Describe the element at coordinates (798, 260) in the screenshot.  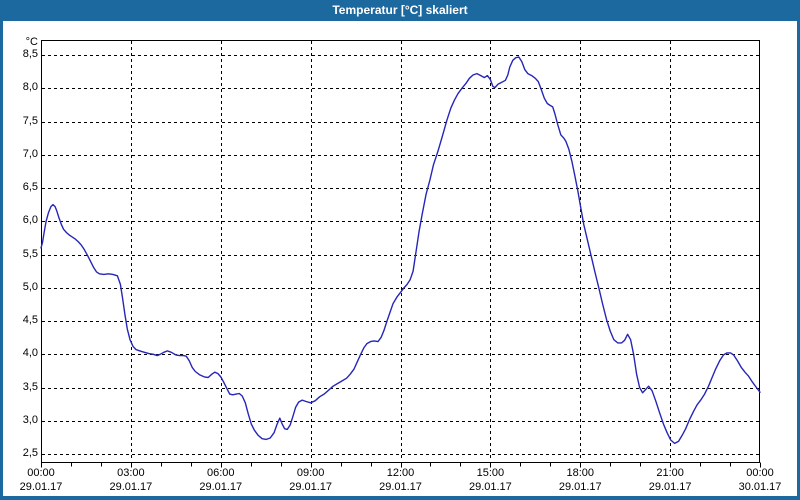
I see `window-border-right` at that location.